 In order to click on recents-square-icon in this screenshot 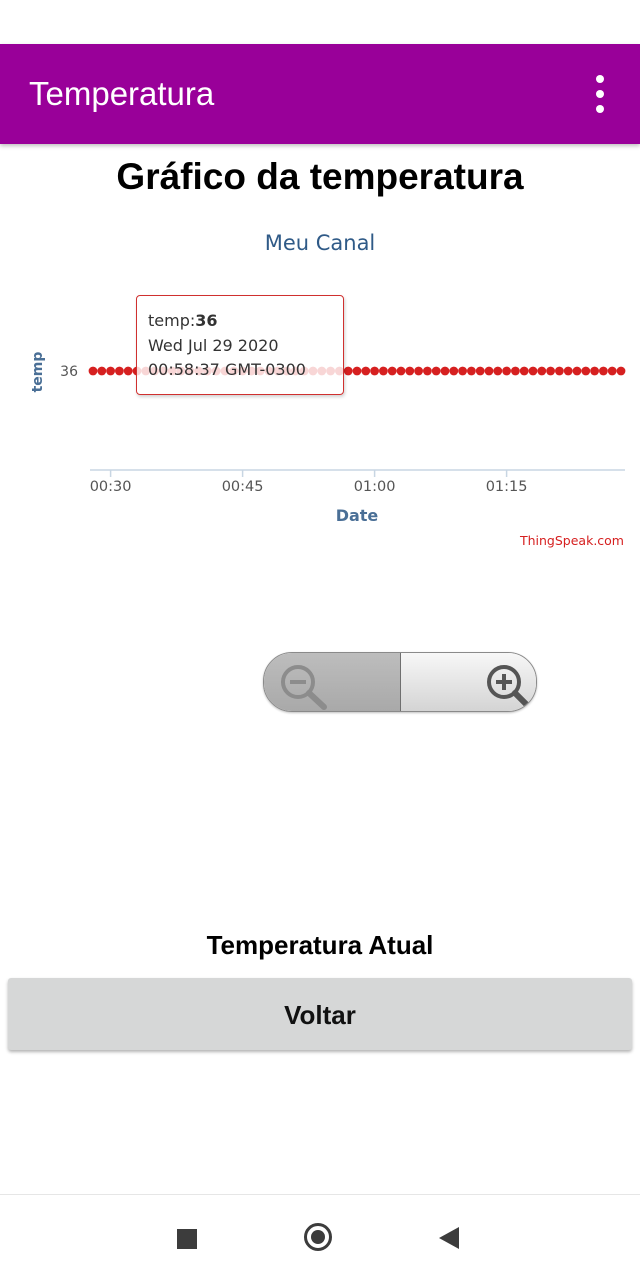, I will do `click(187, 1239)`.